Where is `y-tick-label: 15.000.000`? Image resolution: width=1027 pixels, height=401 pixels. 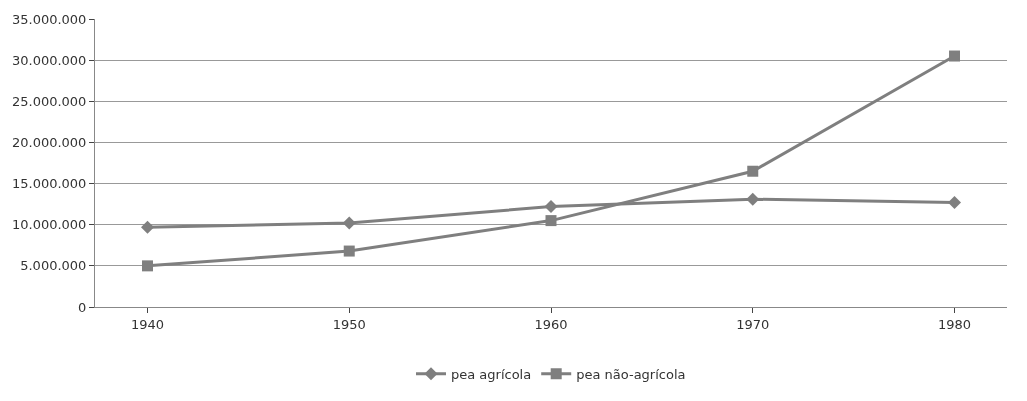
y-tick-label: 15.000.000 is located at coordinates (49, 184).